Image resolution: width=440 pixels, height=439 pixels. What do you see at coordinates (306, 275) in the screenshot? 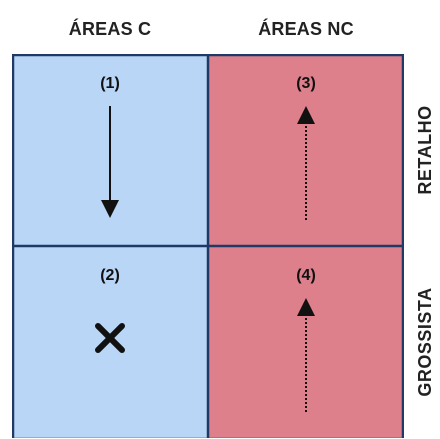
I see `cell-label-4: (4)` at bounding box center [306, 275].